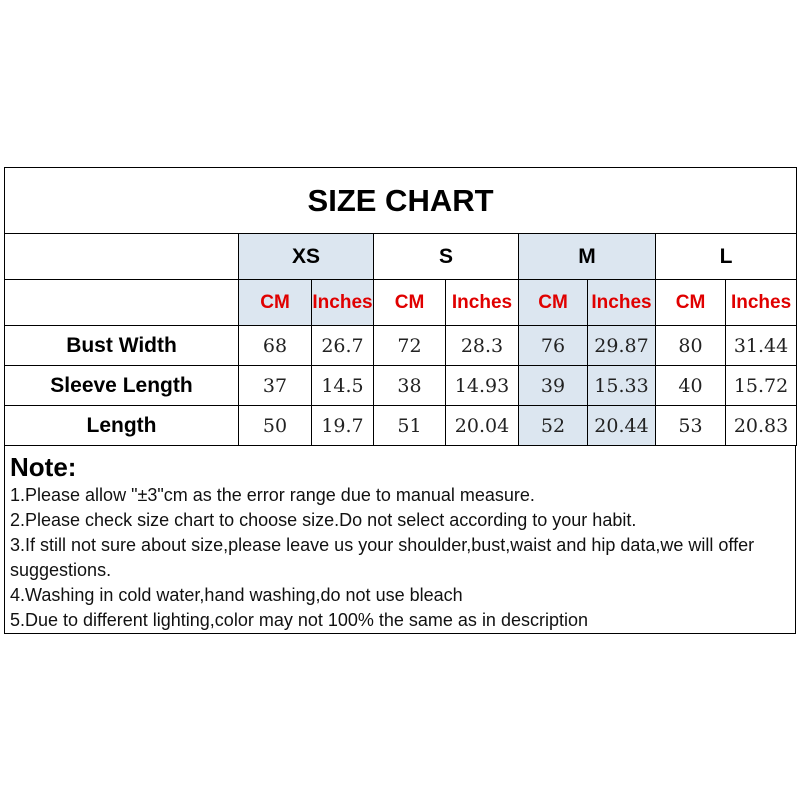  What do you see at coordinates (726, 256) in the screenshot?
I see `size-header-l: L` at bounding box center [726, 256].